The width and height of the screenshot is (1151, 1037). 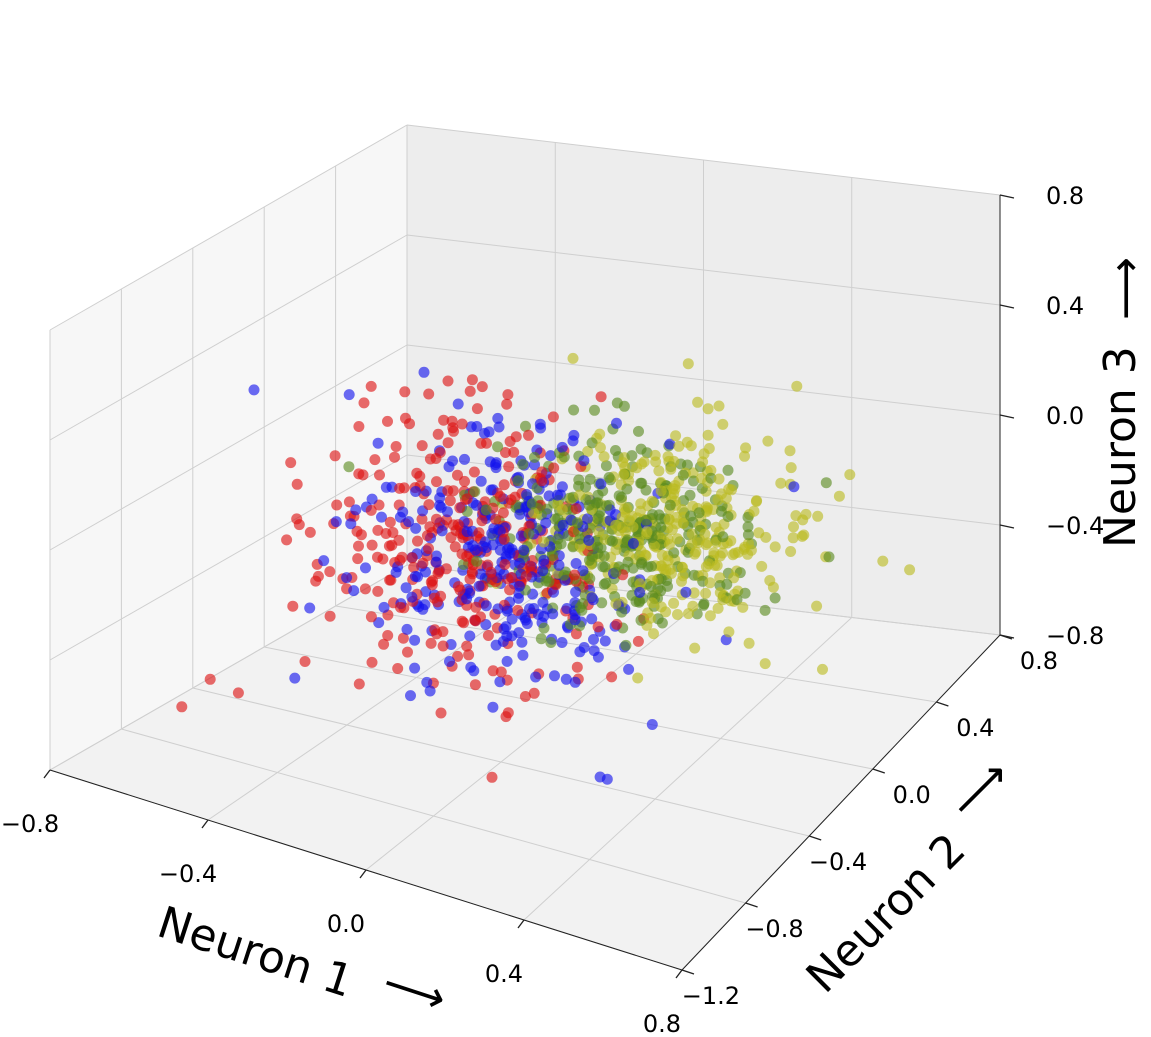 I want to click on y-tick-label: 0.8, so click(x=1039, y=661).